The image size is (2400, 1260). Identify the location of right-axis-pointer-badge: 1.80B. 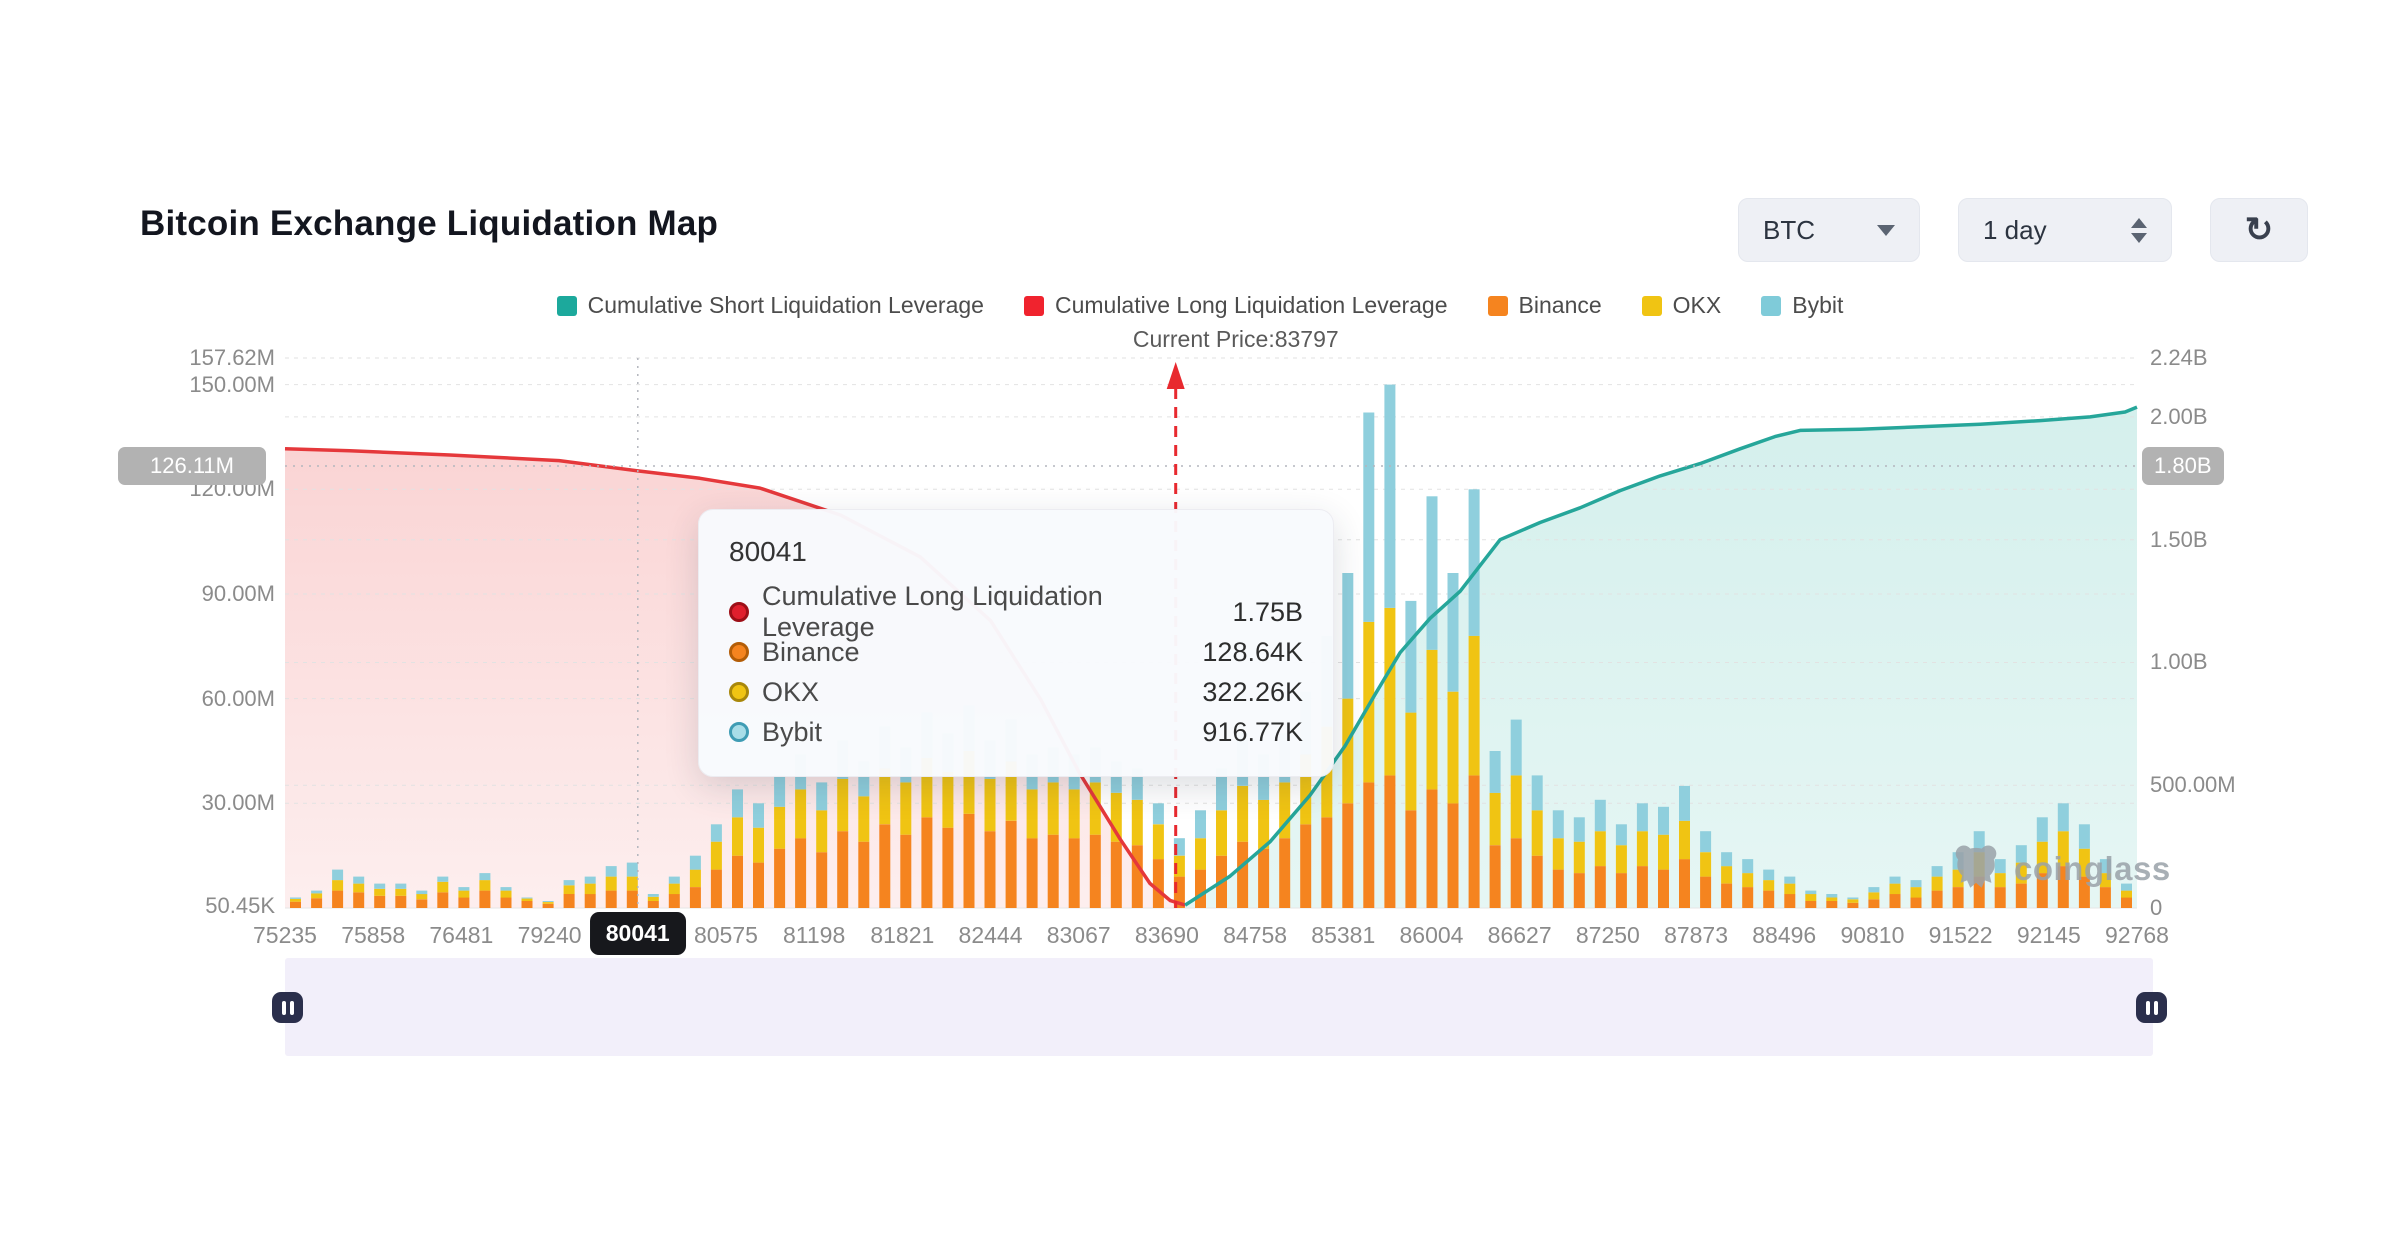
(2183, 466).